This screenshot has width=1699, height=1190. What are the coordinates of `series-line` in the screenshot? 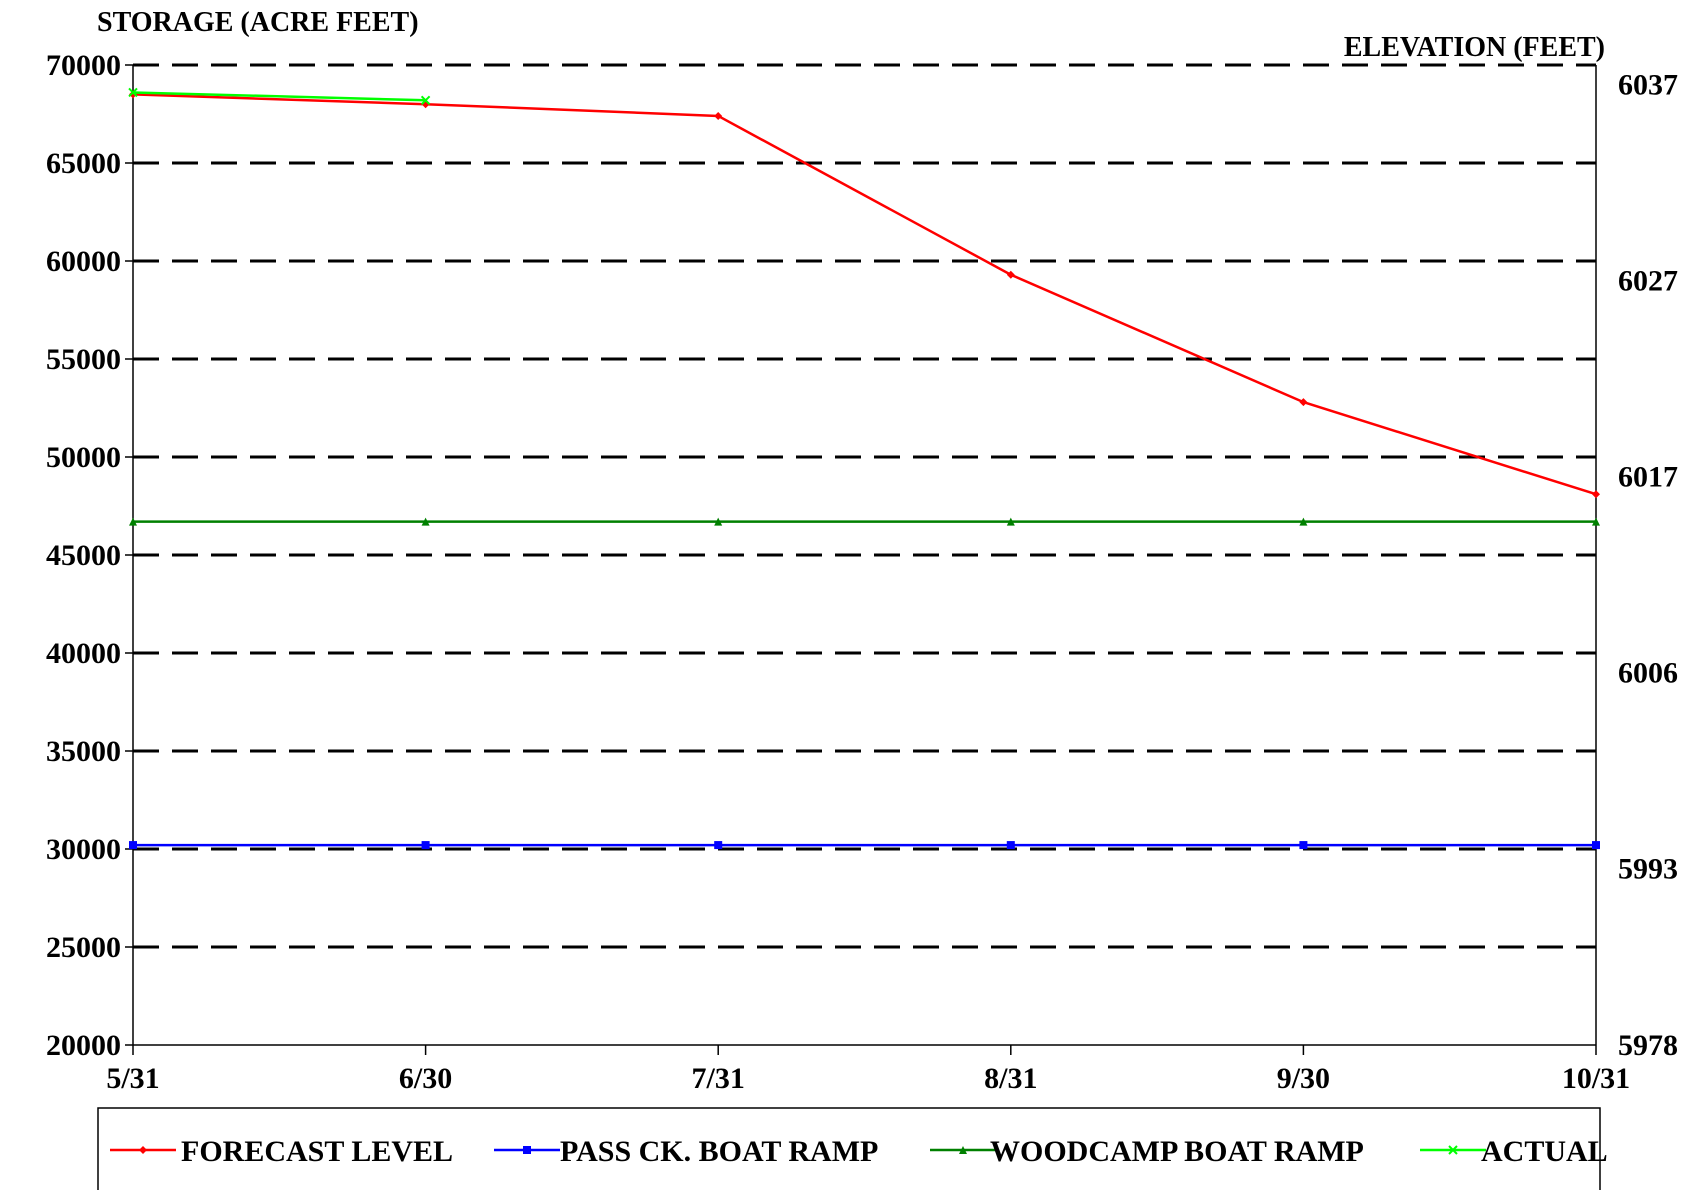 It's located at (279, 96).